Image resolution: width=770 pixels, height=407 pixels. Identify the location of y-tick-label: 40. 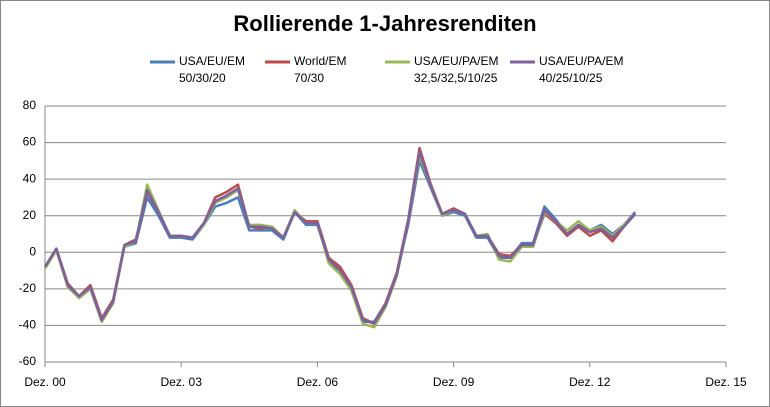
(30, 178).